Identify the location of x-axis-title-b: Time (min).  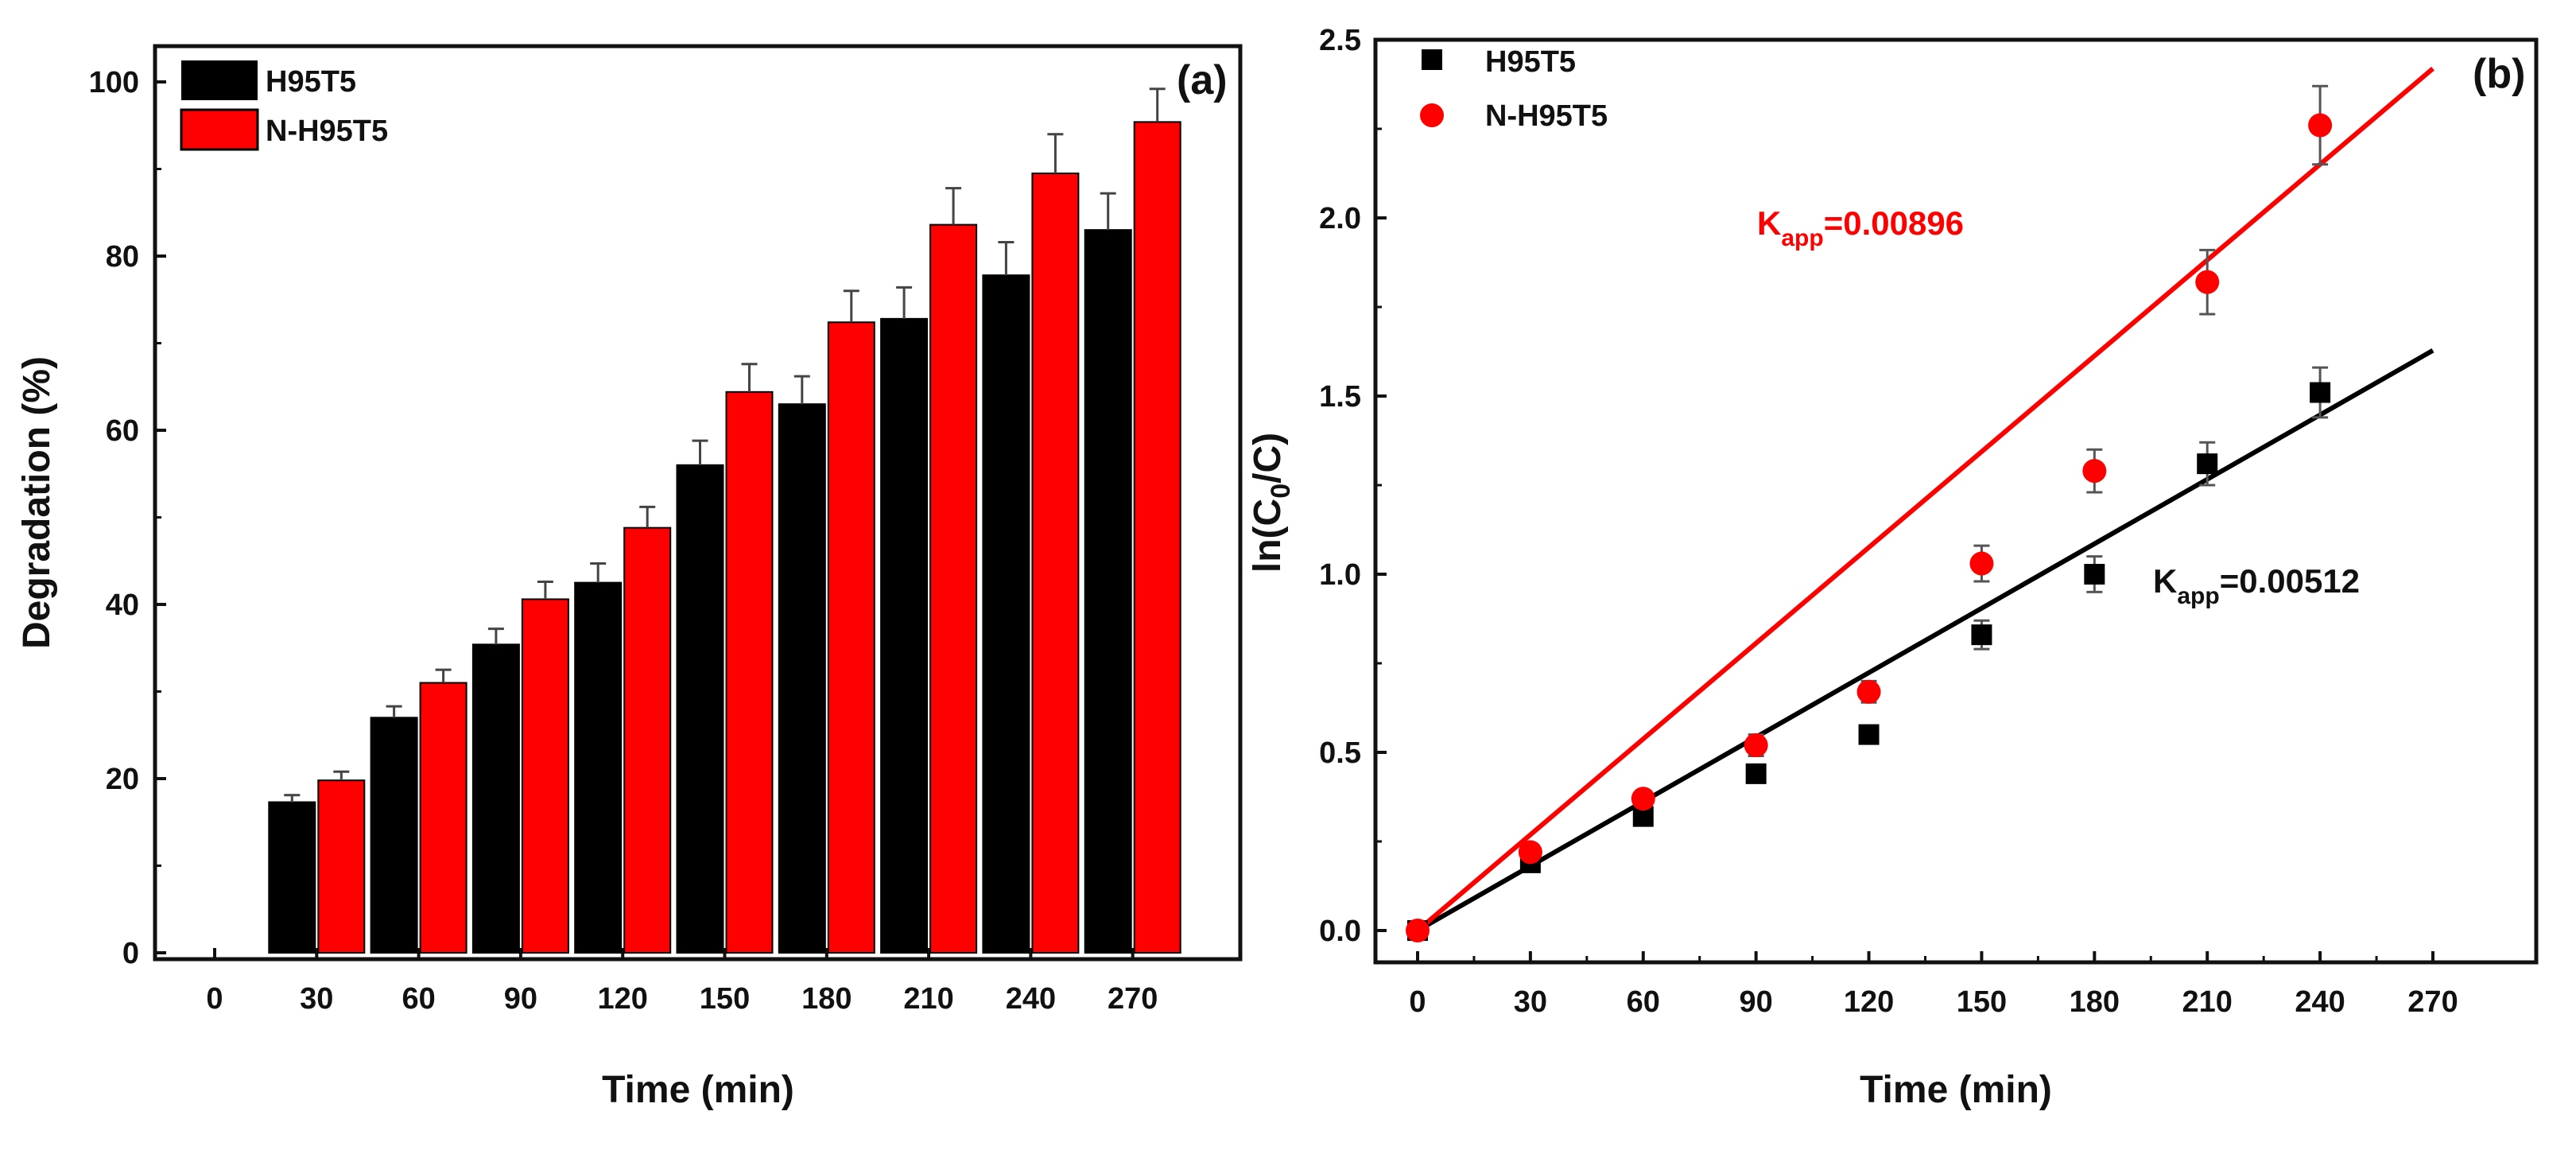
(1956, 1090).